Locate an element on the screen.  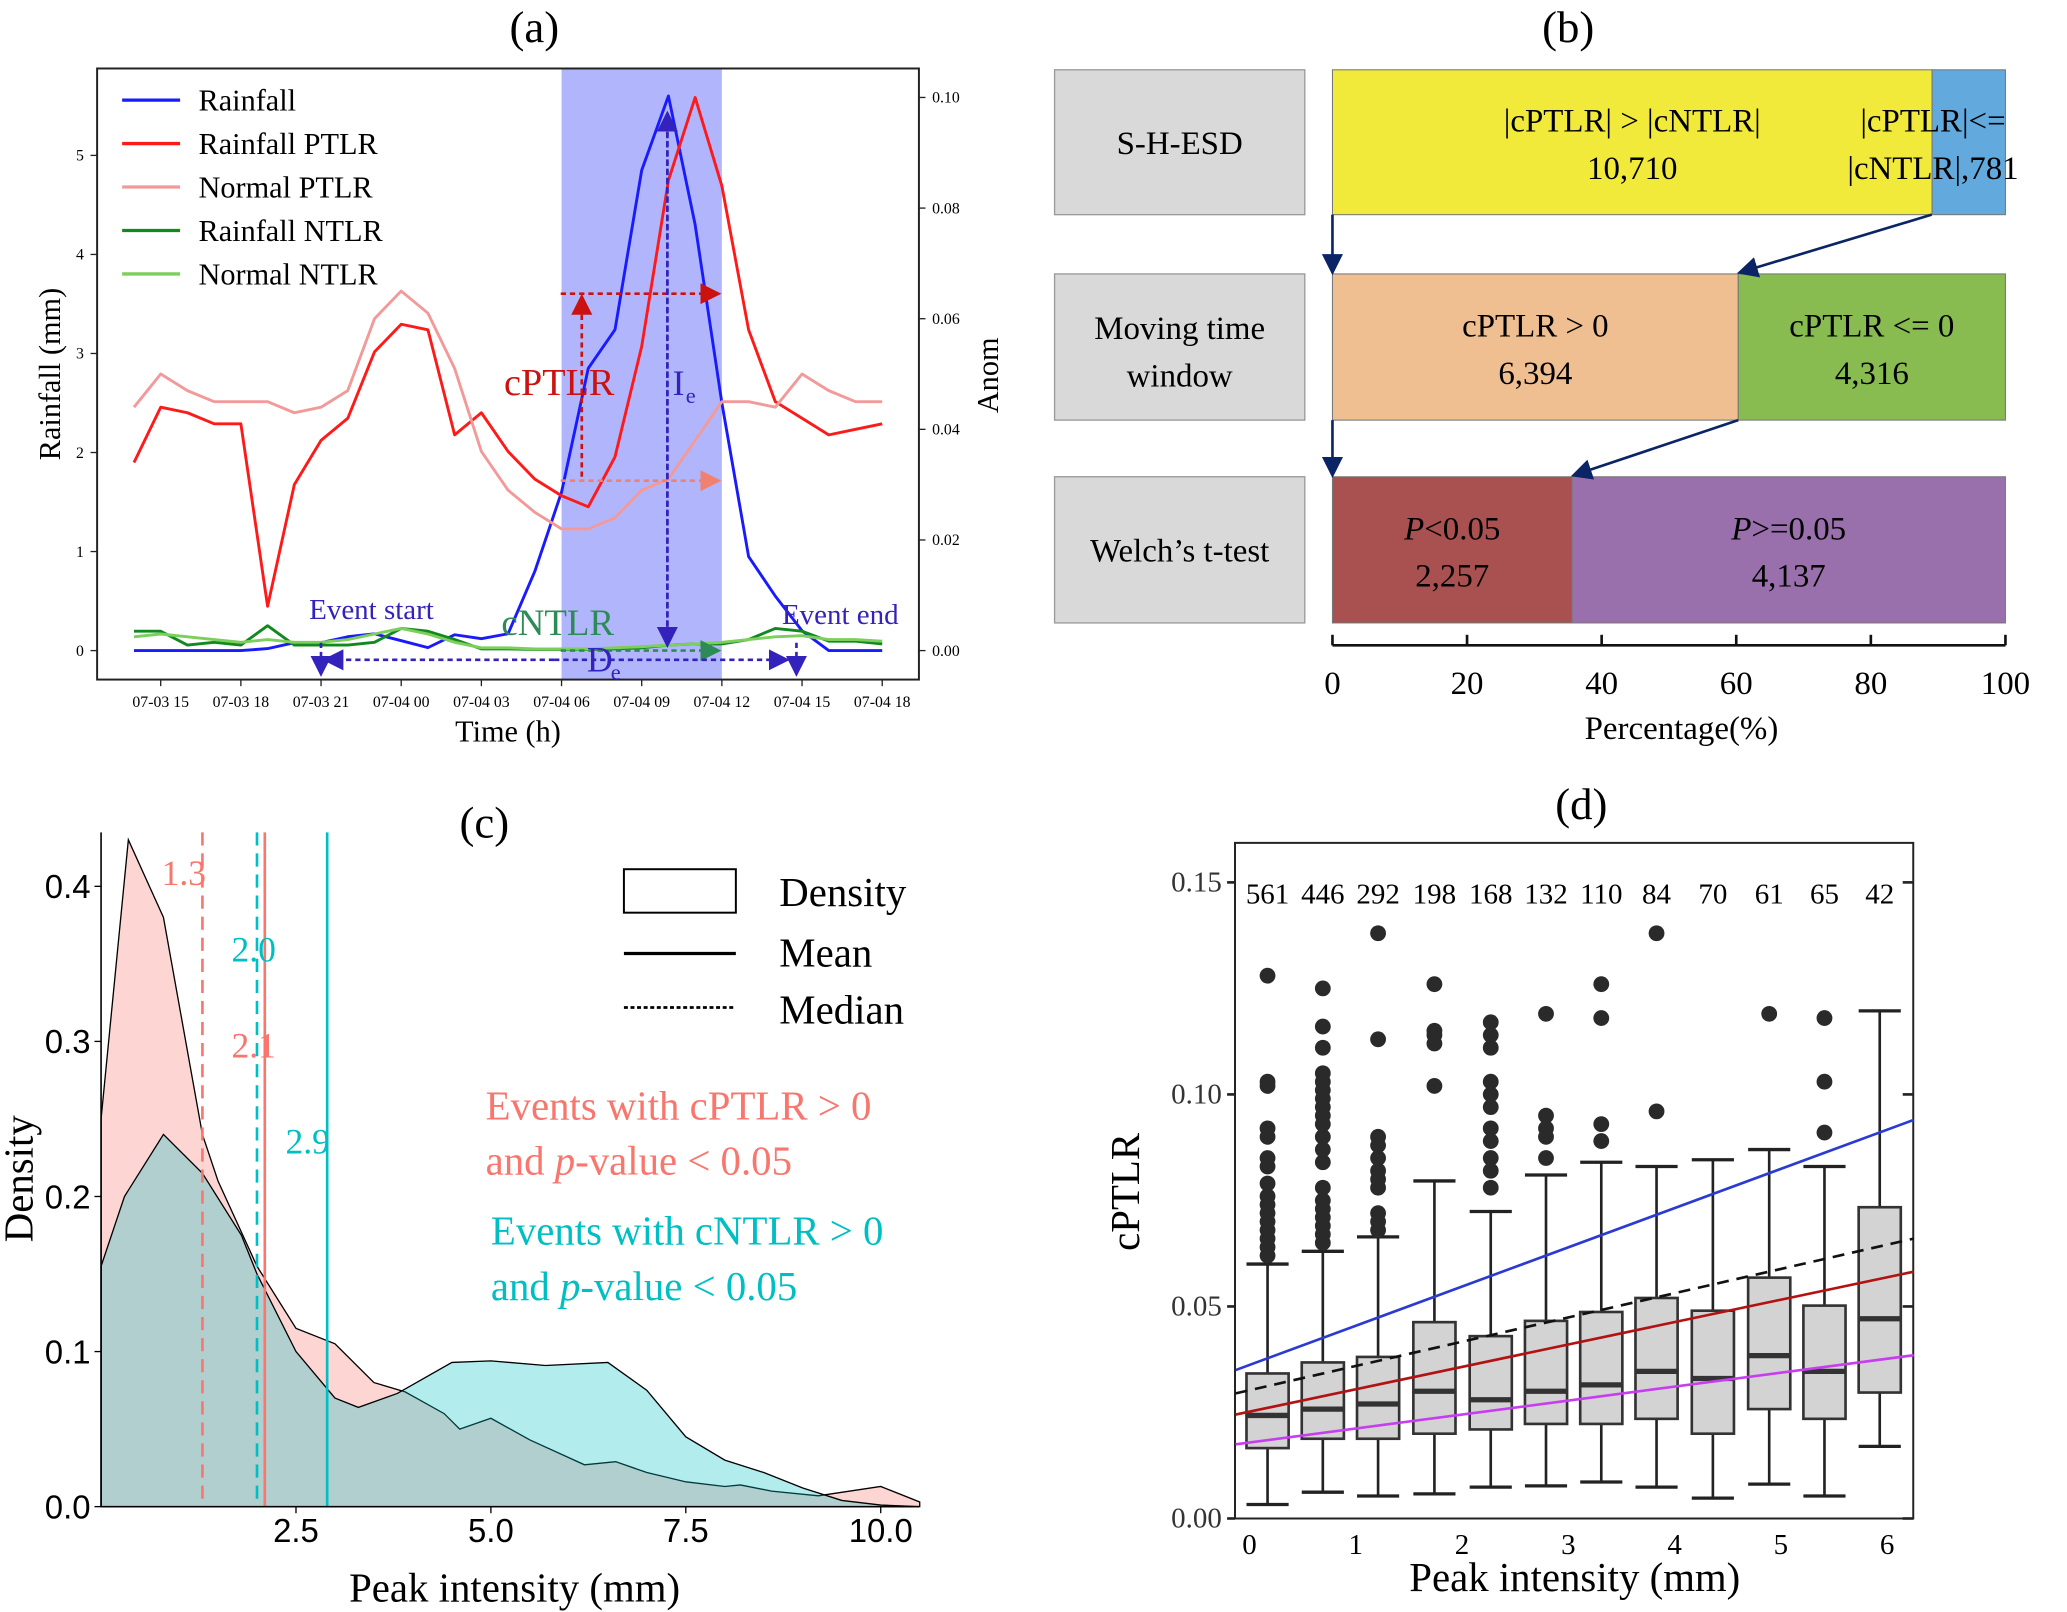
y-tick-label: 5 is located at coordinates (80, 156).